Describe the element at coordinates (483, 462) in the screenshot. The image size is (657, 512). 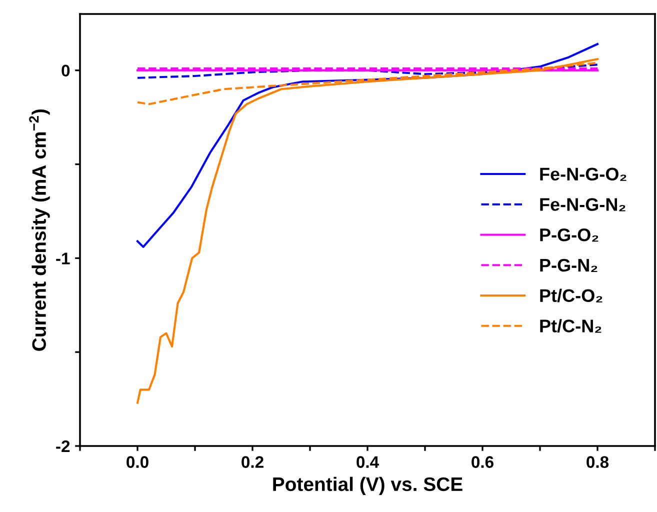
I see `x-tick-label: 0.6` at that location.